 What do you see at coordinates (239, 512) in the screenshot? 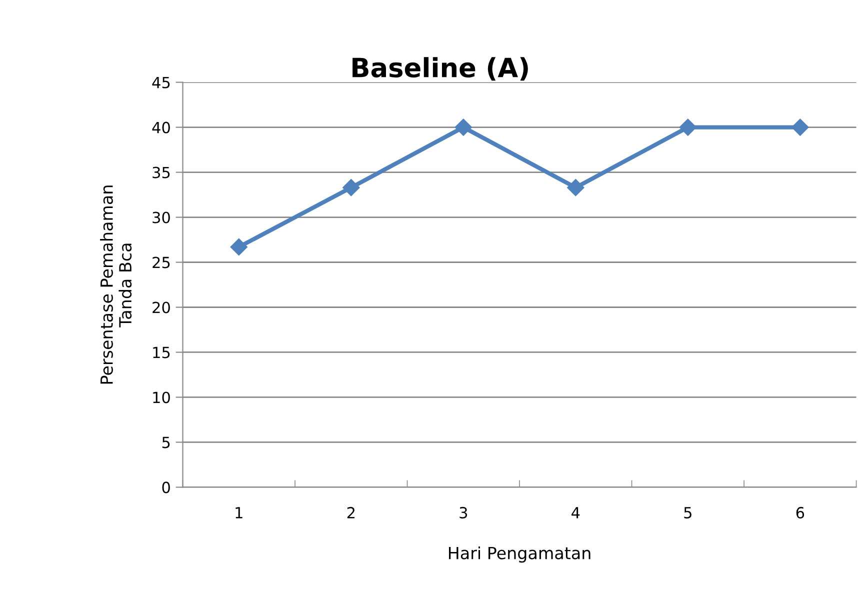
I see `x-tick-label: 1` at bounding box center [239, 512].